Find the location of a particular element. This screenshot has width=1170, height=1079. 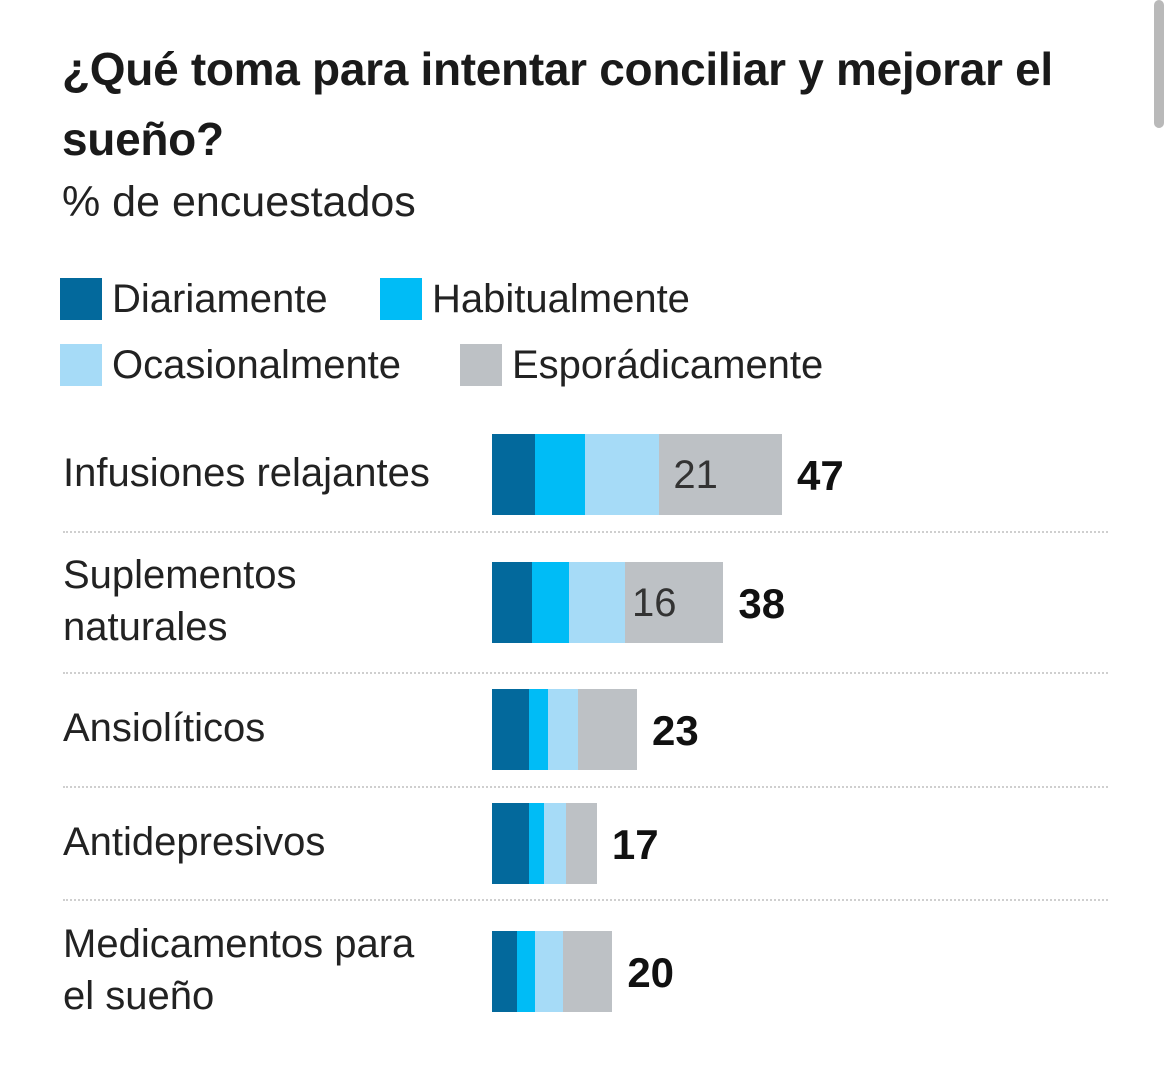

legend-item: Habitualmente is located at coordinates (535, 299).